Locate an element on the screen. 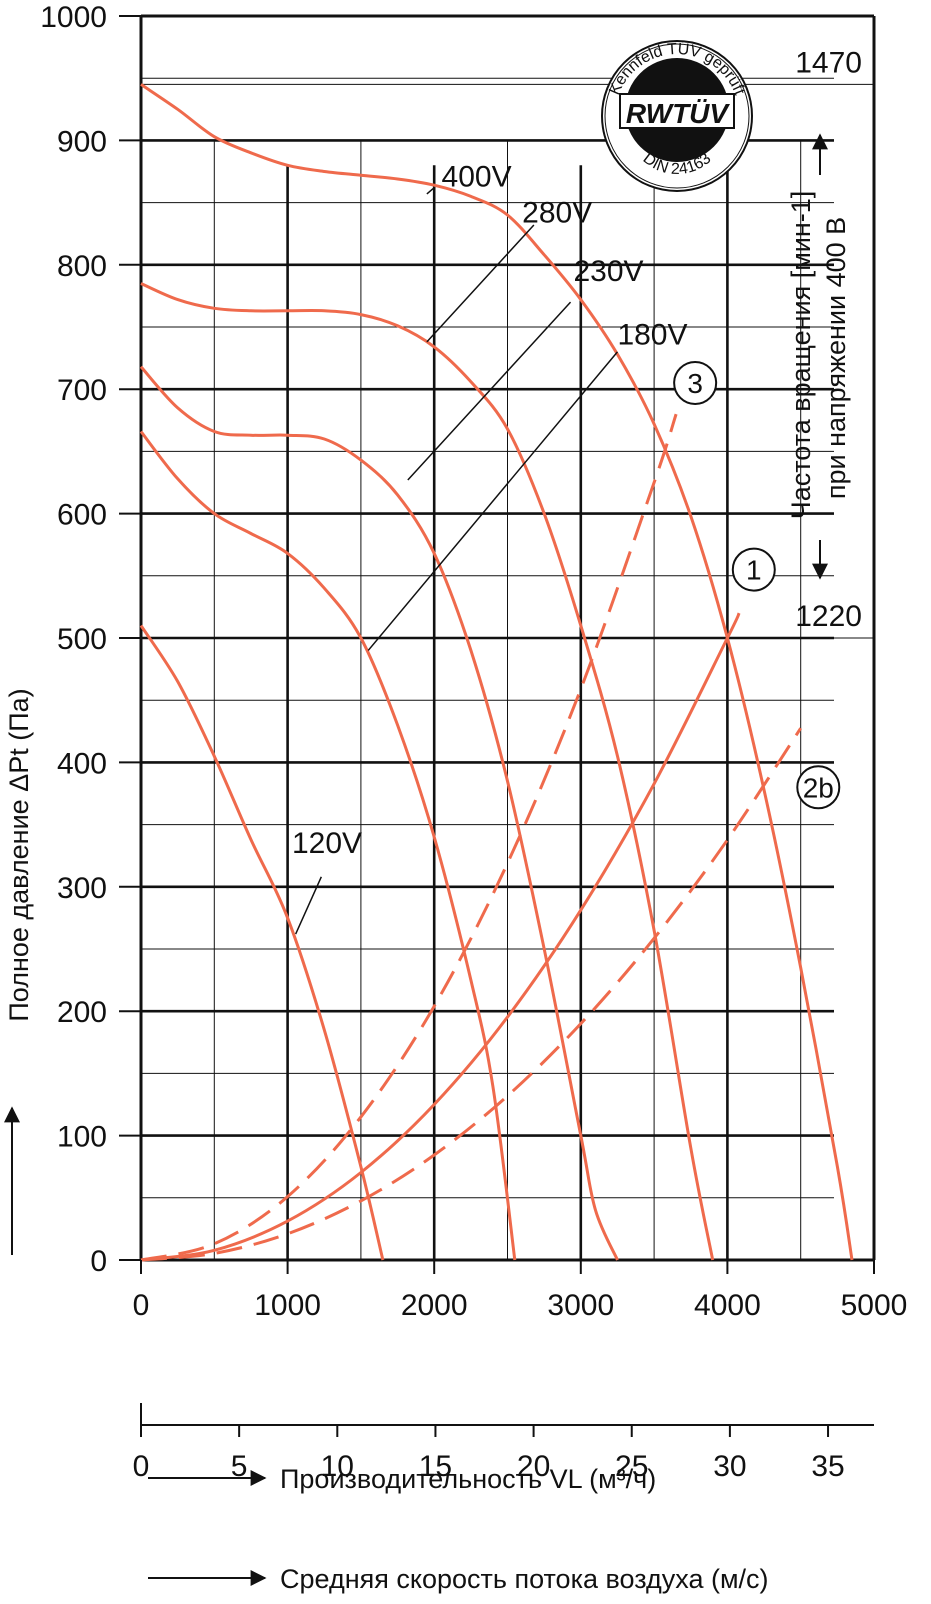 This screenshot has height=1604, width=931. curve-label-120V: 120V is located at coordinates (327, 843).